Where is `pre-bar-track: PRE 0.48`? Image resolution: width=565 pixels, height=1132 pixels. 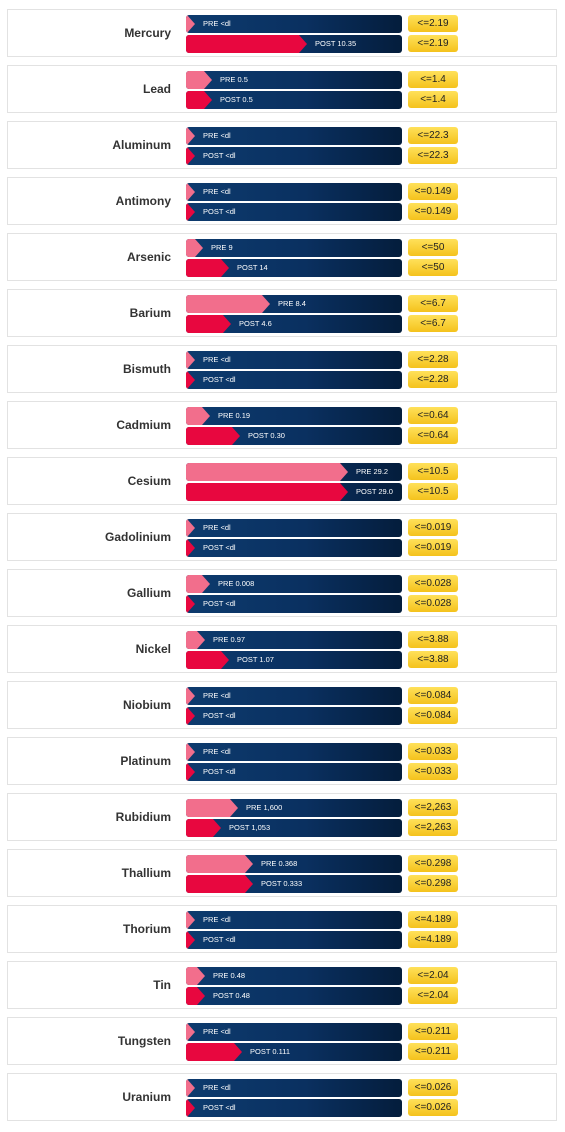 pre-bar-track: PRE 0.48 is located at coordinates (294, 976).